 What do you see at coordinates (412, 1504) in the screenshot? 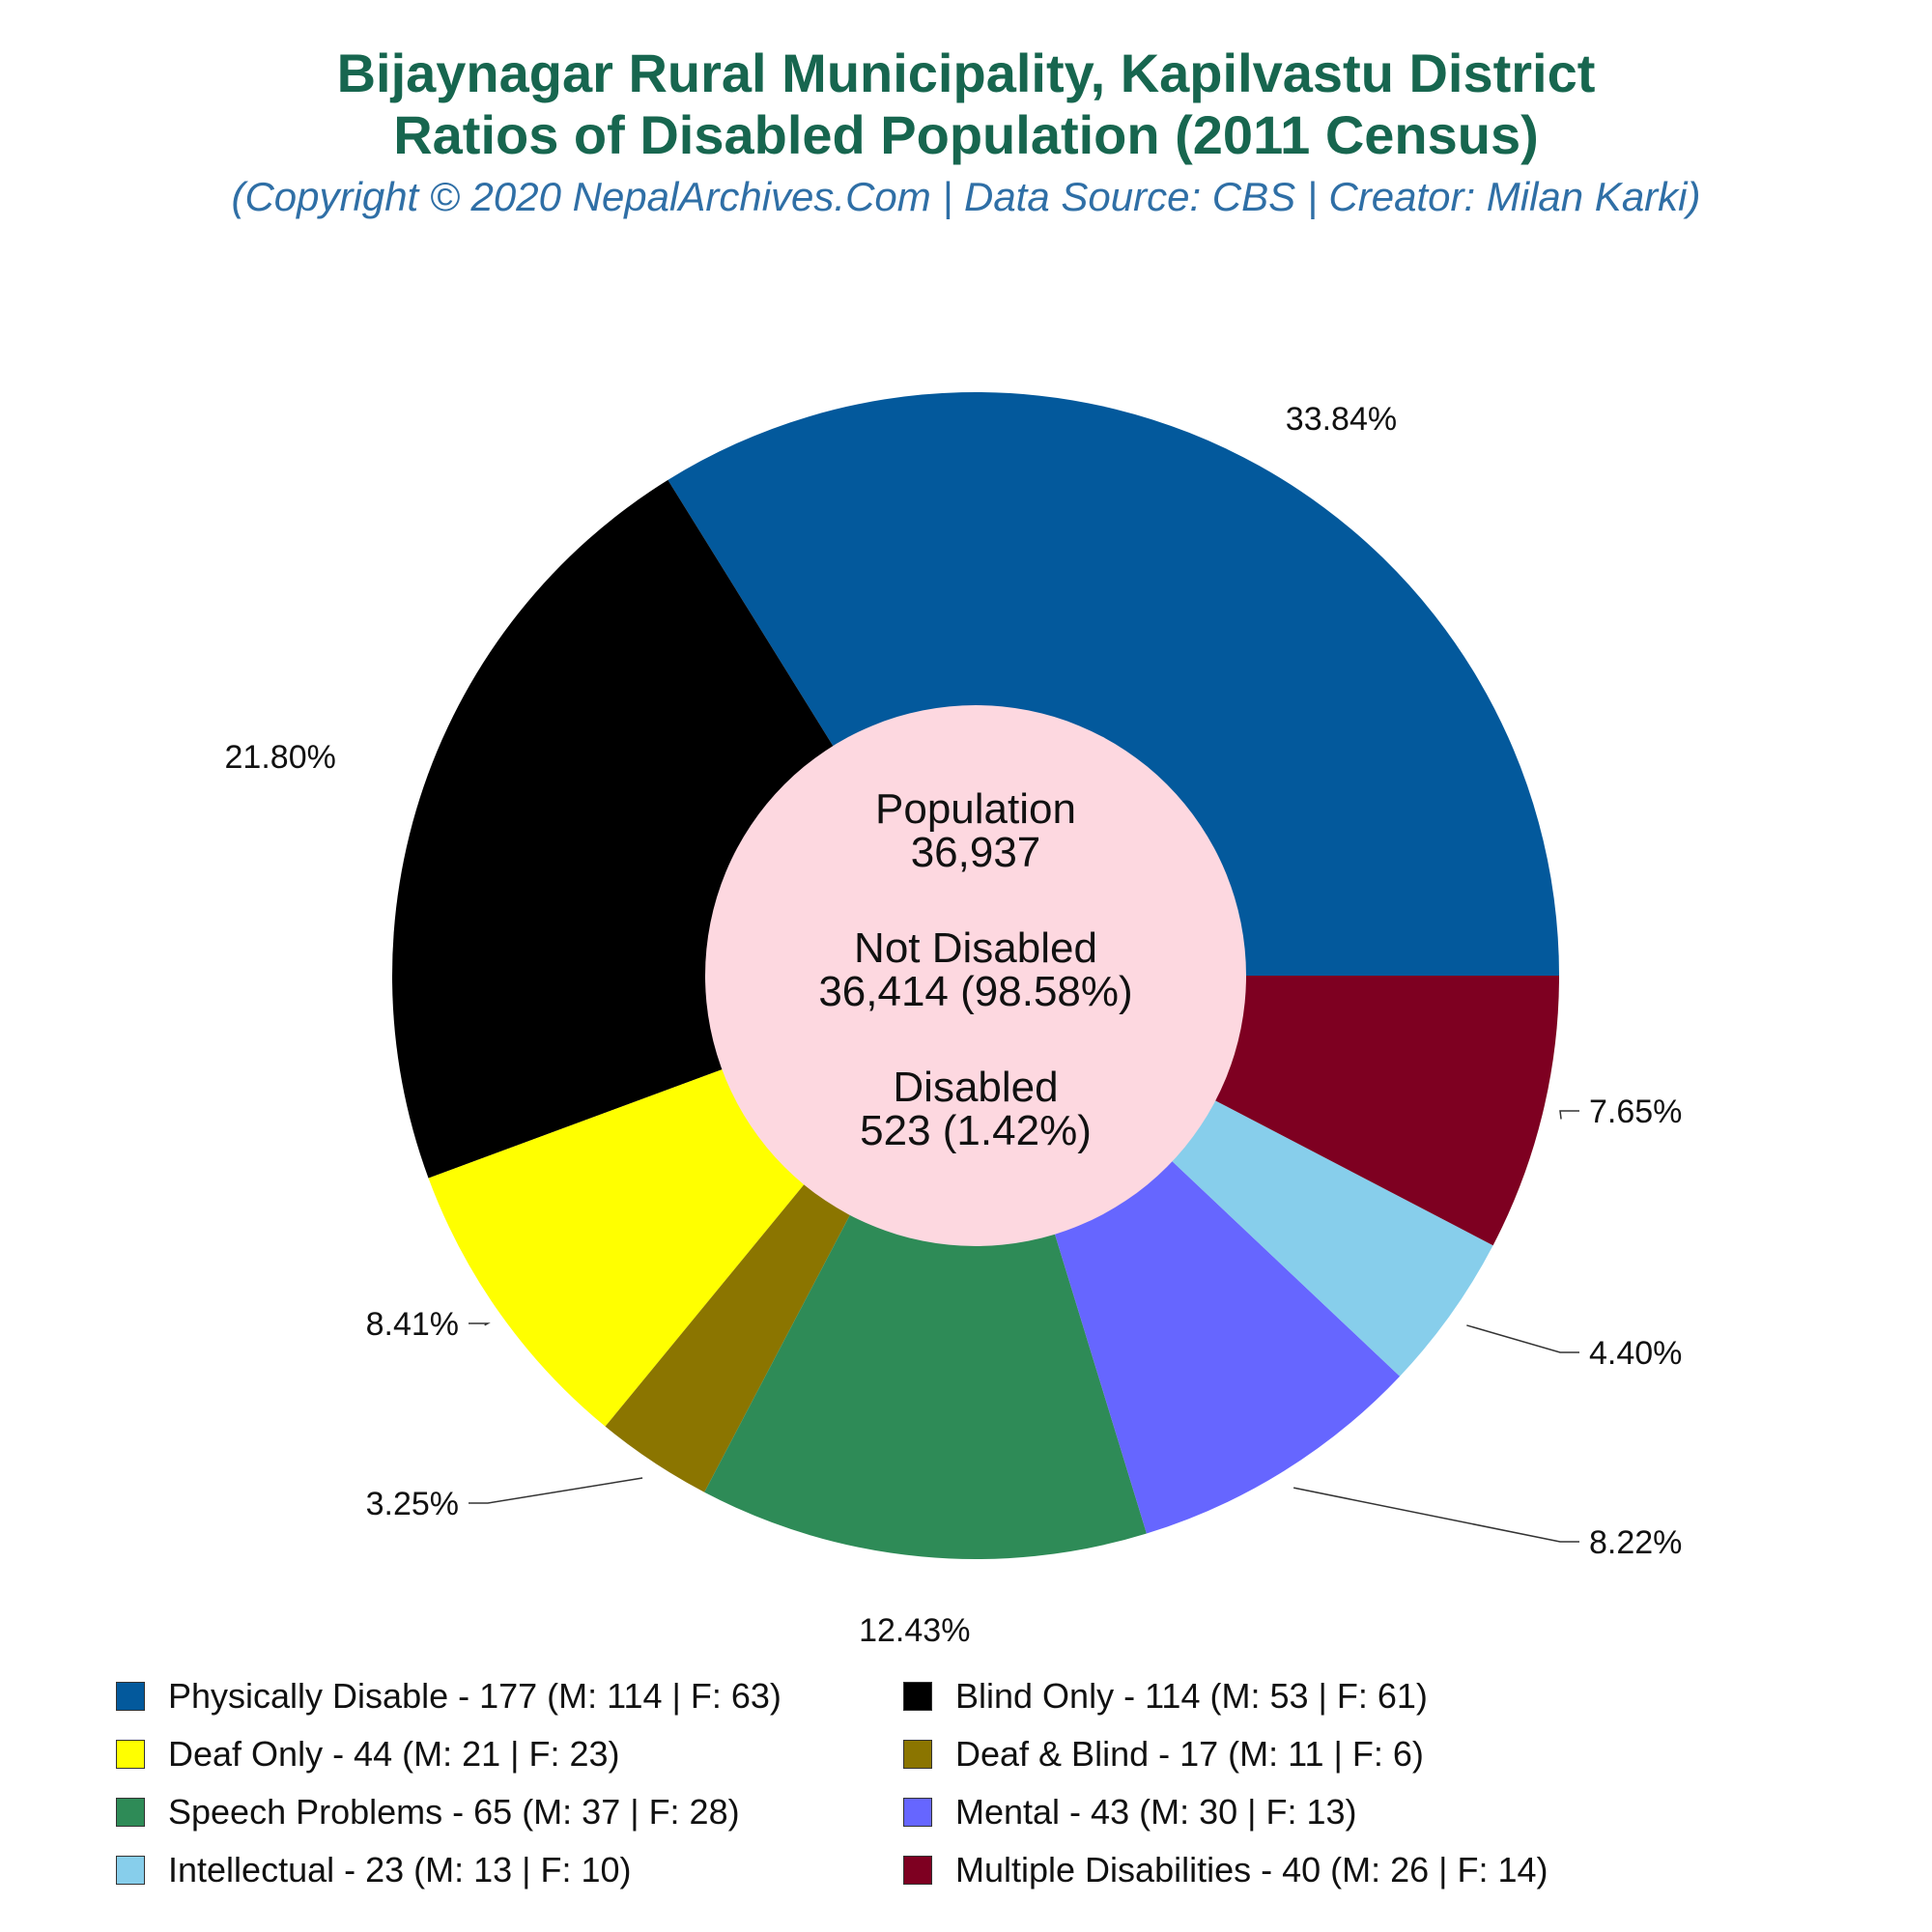
I see `slice-label-deaf-blind: 3.25%` at bounding box center [412, 1504].